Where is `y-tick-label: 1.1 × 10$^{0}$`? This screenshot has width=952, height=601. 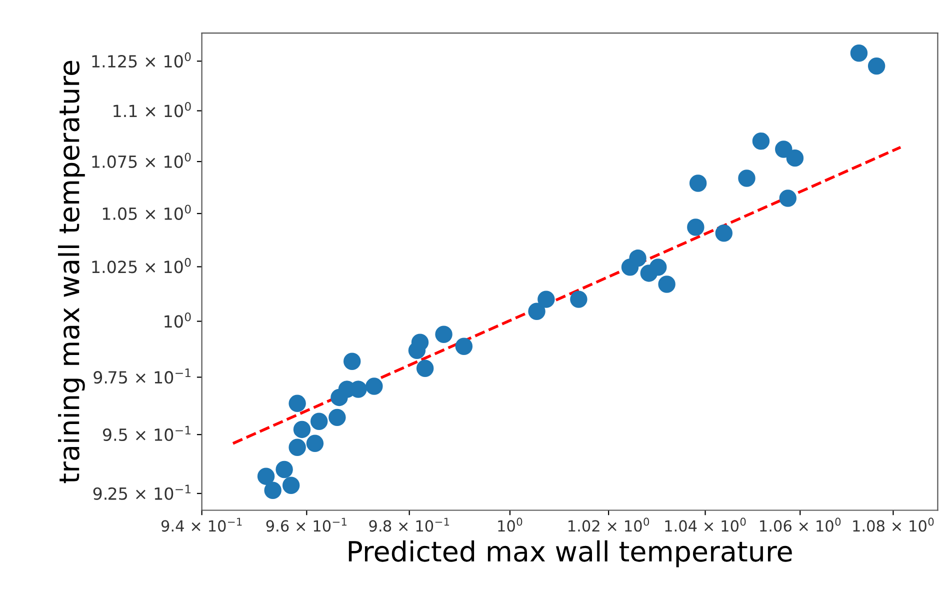 y-tick-label: 1.1 × 10$^{0}$ is located at coordinates (152, 110).